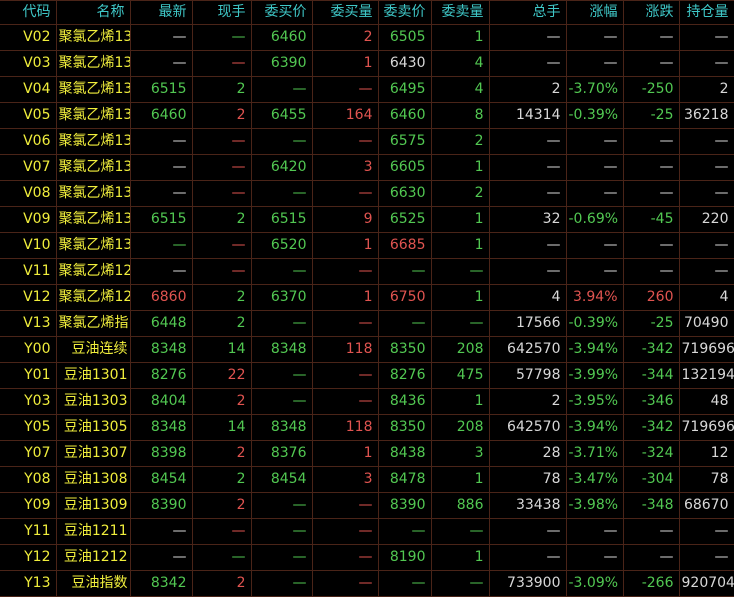 Image resolution: width=734 pixels, height=597 pixels. What do you see at coordinates (28, 557) in the screenshot?
I see `cell-code: Y12` at bounding box center [28, 557].